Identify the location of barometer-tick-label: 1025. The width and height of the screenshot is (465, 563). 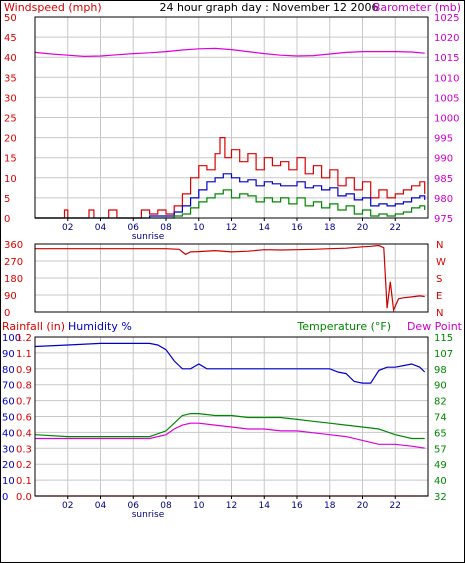
(446, 18).